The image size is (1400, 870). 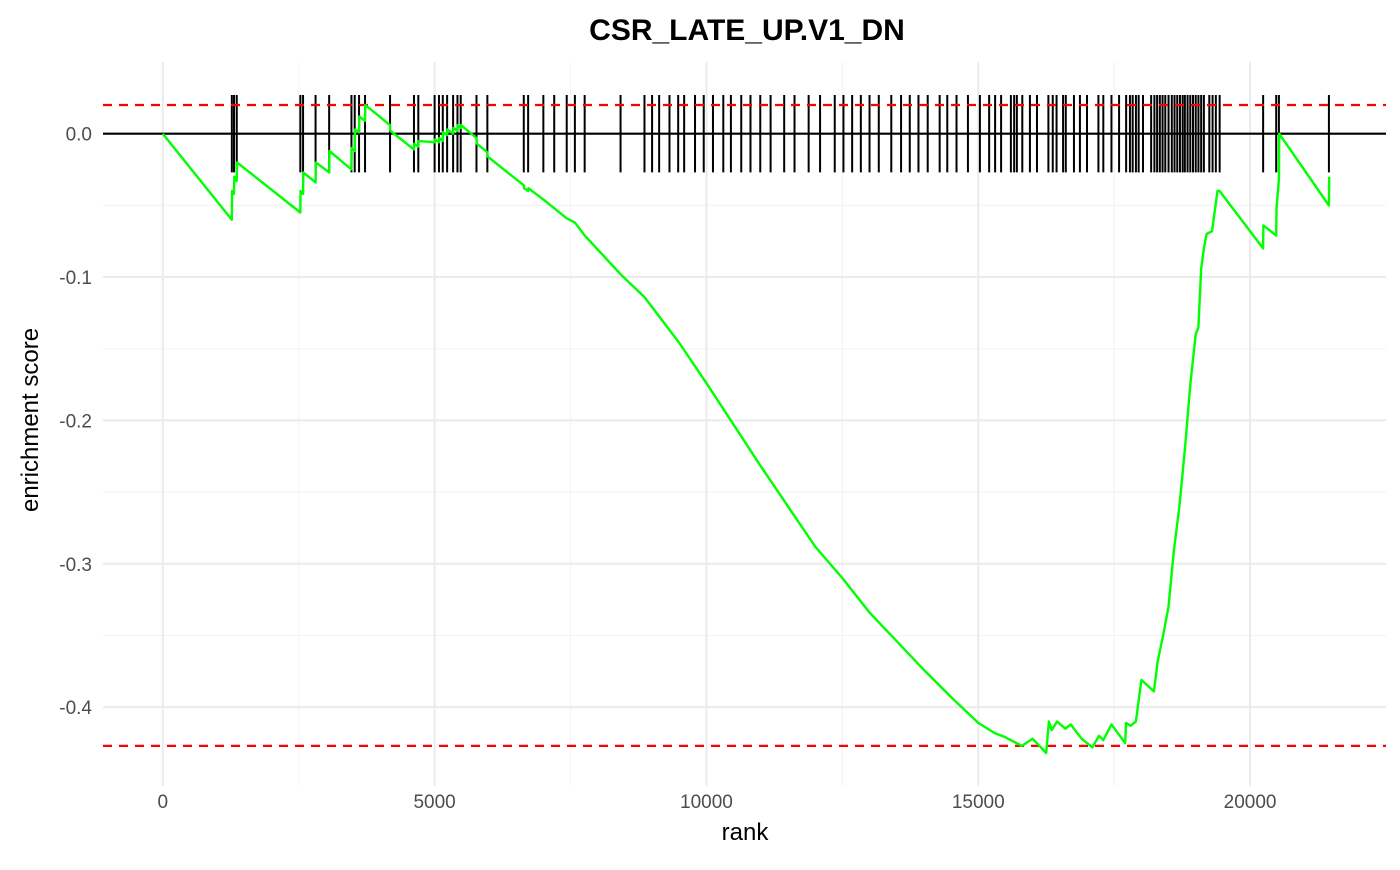 I want to click on y-tick-label: 0.0, so click(x=79, y=135).